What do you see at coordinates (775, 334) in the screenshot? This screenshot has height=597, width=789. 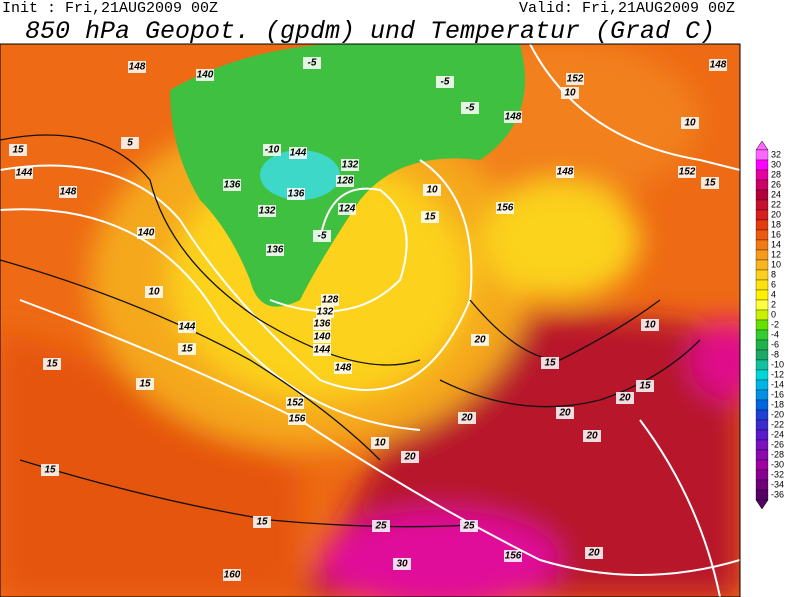 I see `legend-tick-label: -4` at bounding box center [775, 334].